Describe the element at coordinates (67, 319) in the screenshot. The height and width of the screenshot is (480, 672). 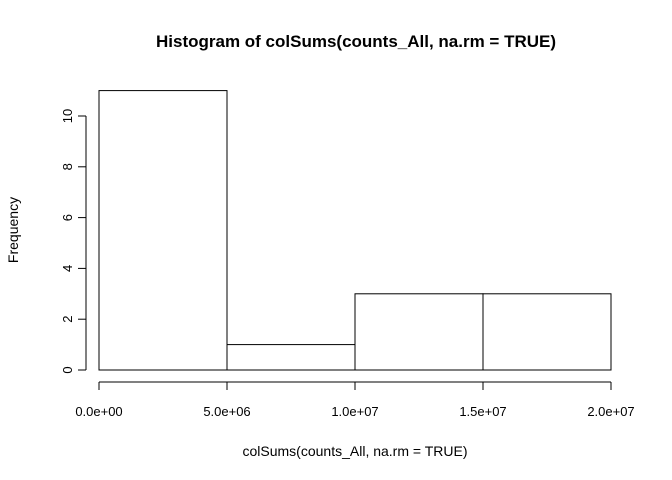
I see `y-tick-label: 2` at that location.